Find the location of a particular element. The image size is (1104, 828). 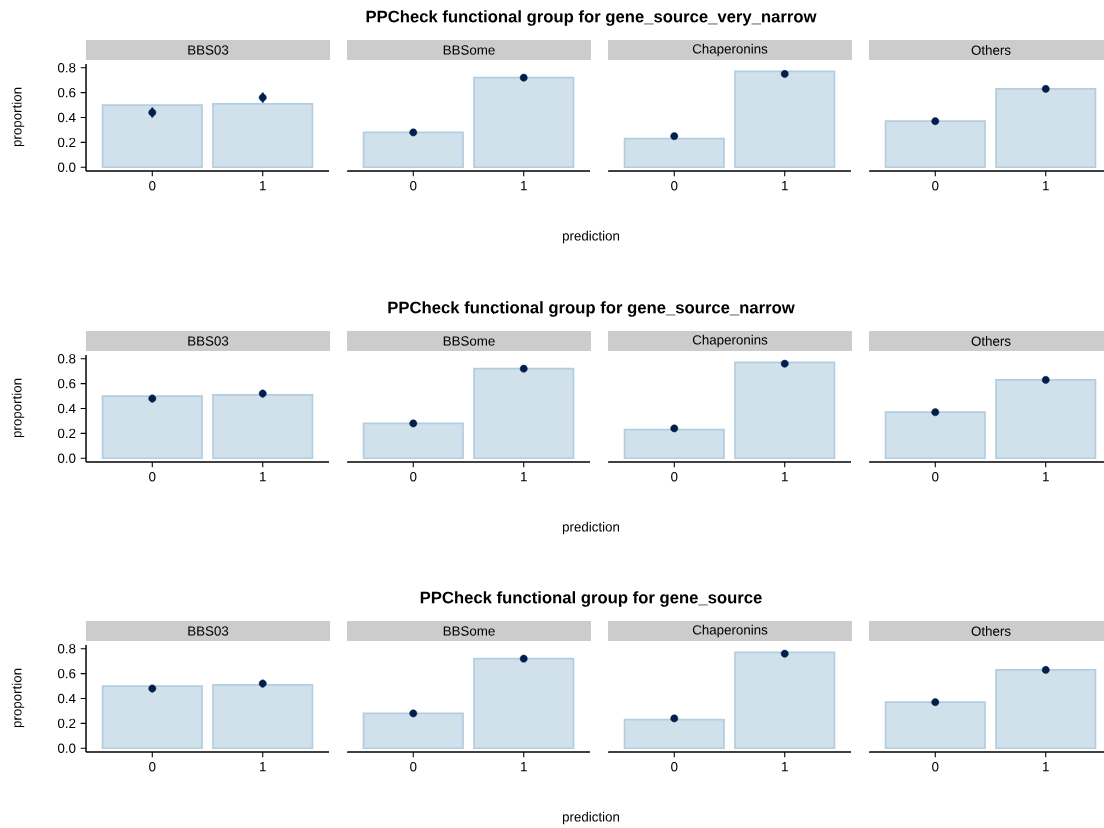

text: PPCheck functional group for gene_source_very_narrow is located at coordinates (591, 18).